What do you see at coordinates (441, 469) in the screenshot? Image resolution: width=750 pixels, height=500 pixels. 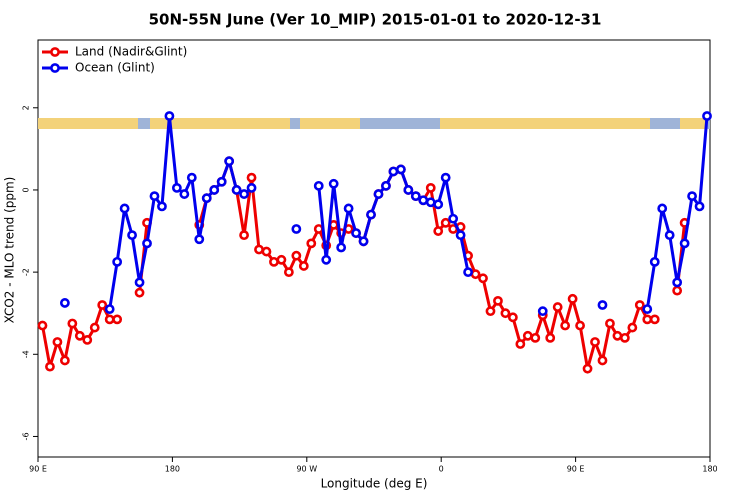 I see `x-tick-label: 0` at bounding box center [441, 469].